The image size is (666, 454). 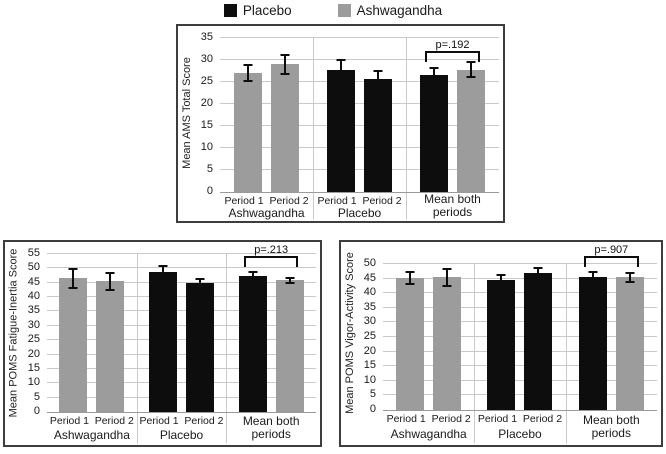 What do you see at coordinates (33, 281) in the screenshot?
I see `y-axis-tick: 45` at bounding box center [33, 281].